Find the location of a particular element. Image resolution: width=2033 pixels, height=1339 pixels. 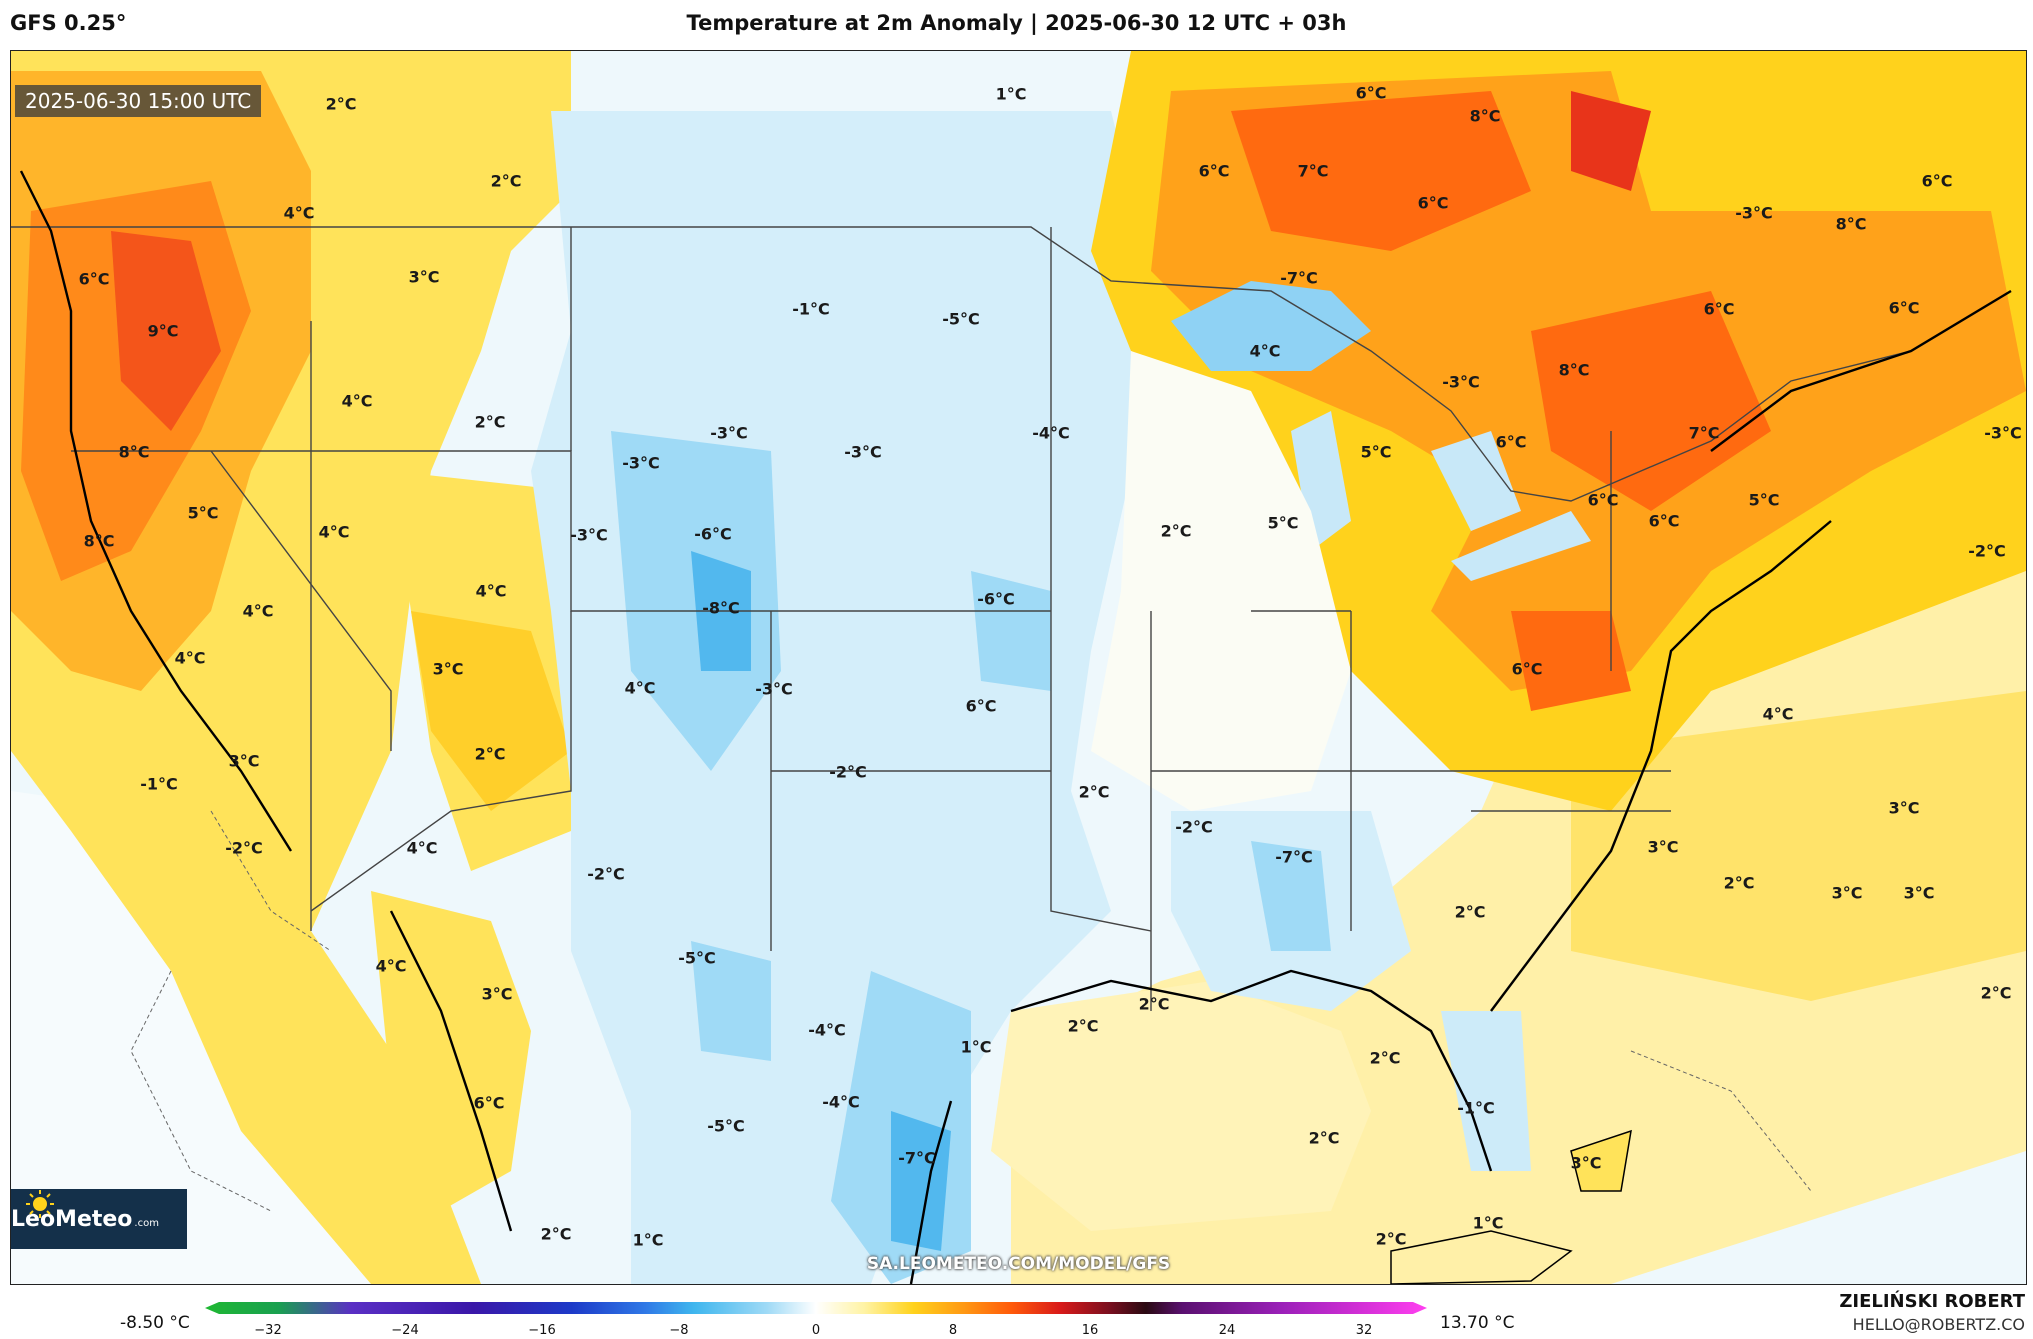

map-label: -8°C is located at coordinates (721, 608).